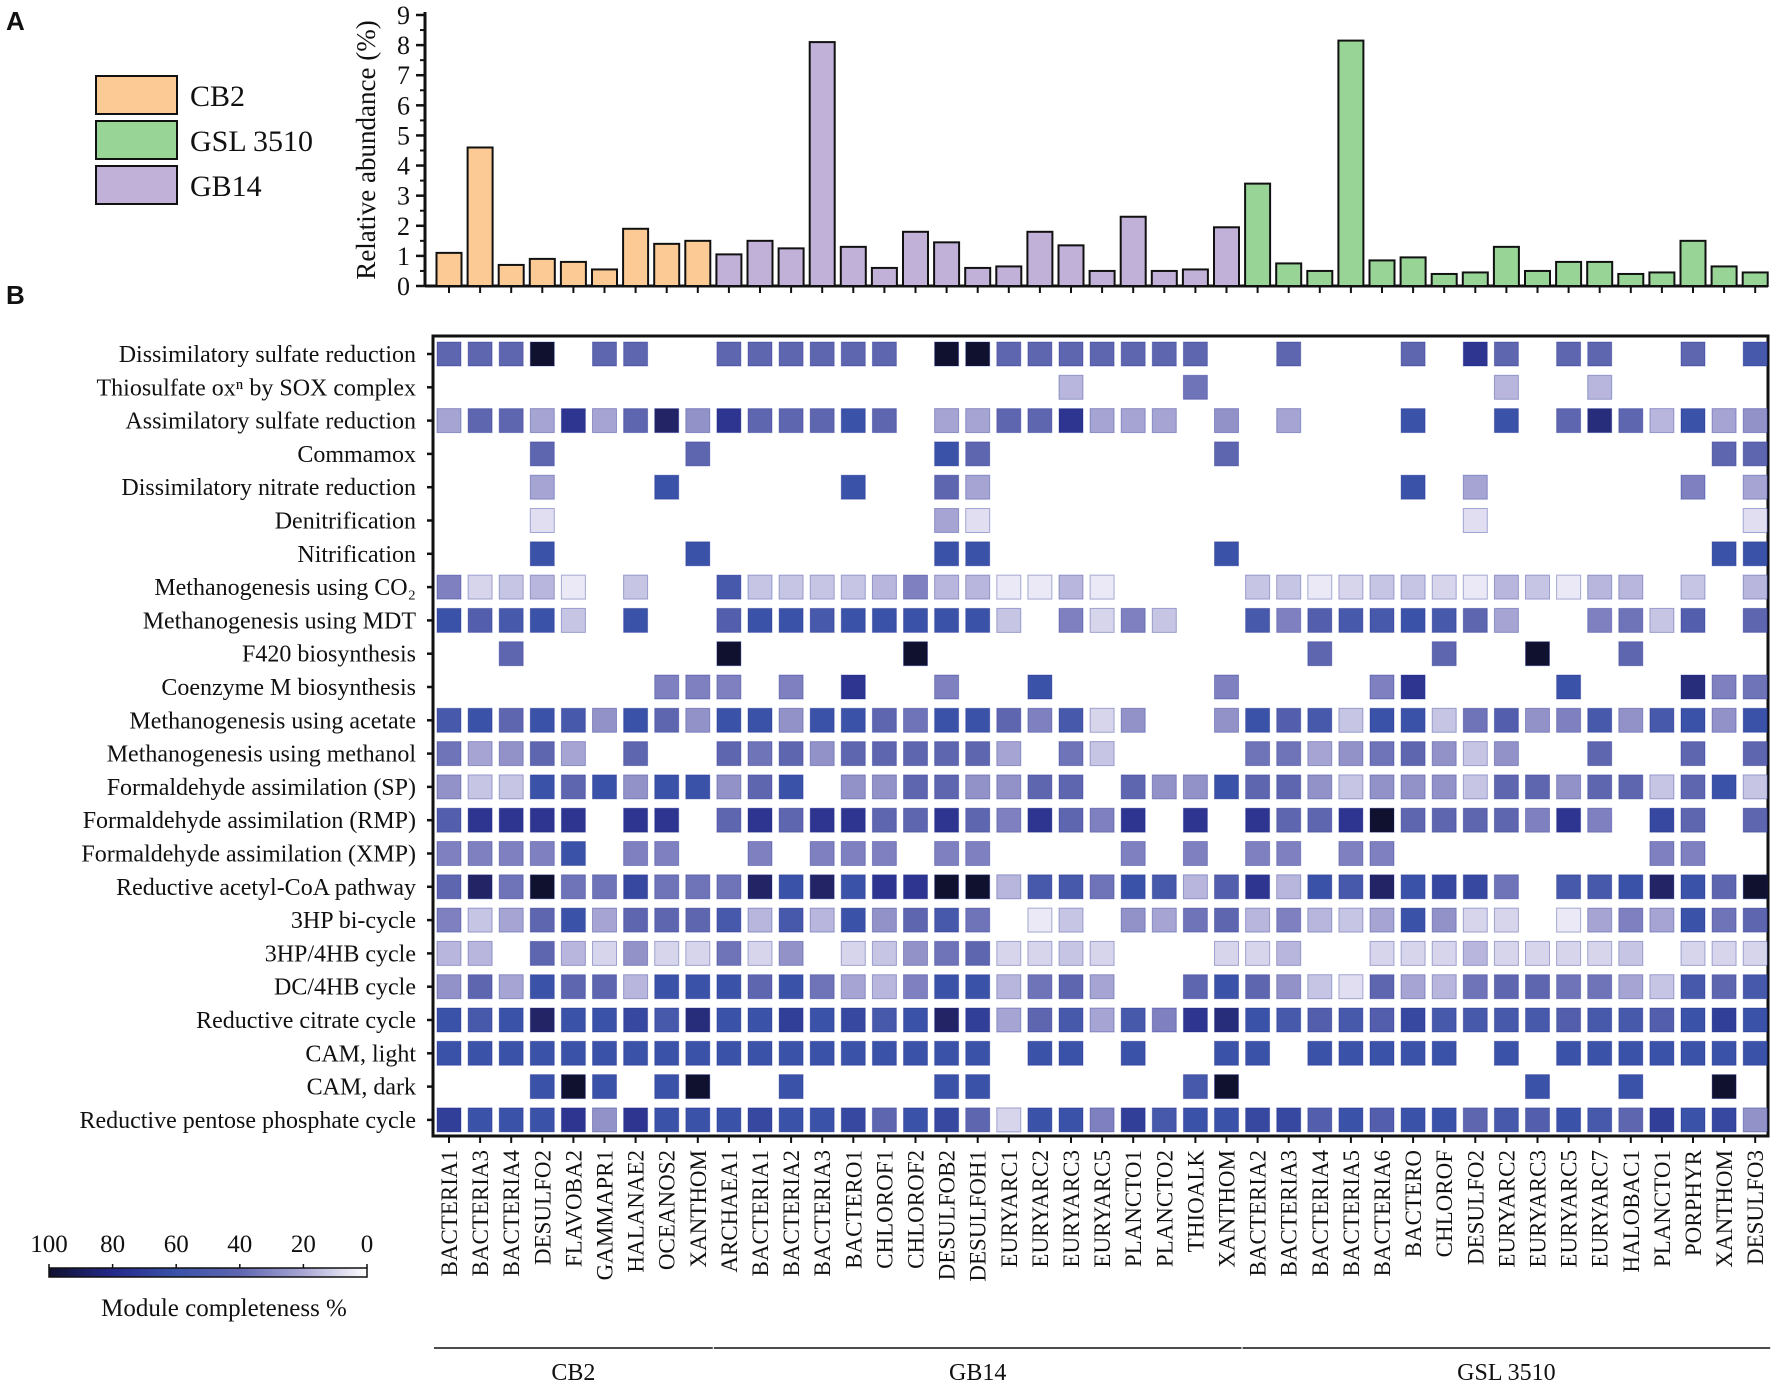 This screenshot has height=1389, width=1772. Describe the element at coordinates (201, 1276) in the screenshot. I see `colorbar: 100 80 60 40 20 0 Module completeness %` at that location.